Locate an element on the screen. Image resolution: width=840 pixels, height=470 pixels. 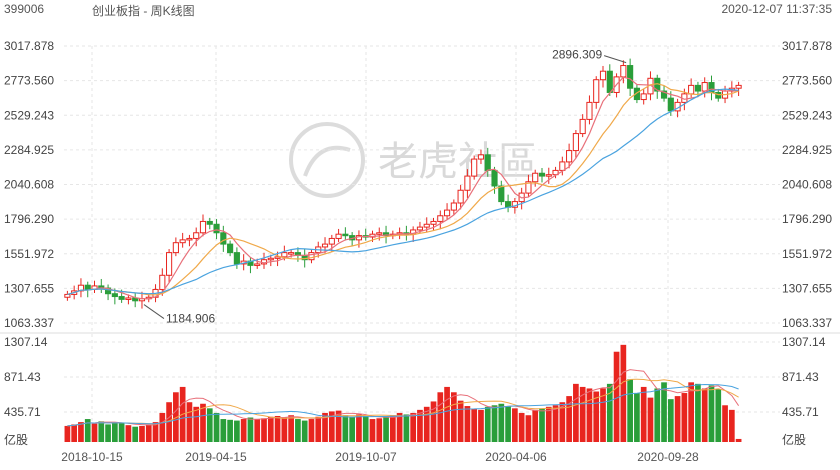
volume-tick-left: 435.71 is located at coordinates (22, 412).